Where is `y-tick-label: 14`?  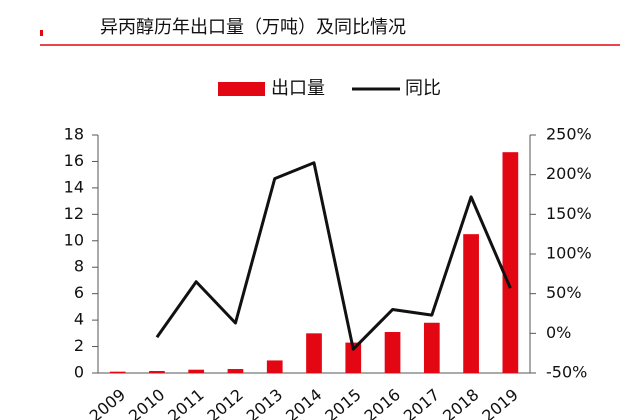 y-tick-label: 14 is located at coordinates (74, 186).